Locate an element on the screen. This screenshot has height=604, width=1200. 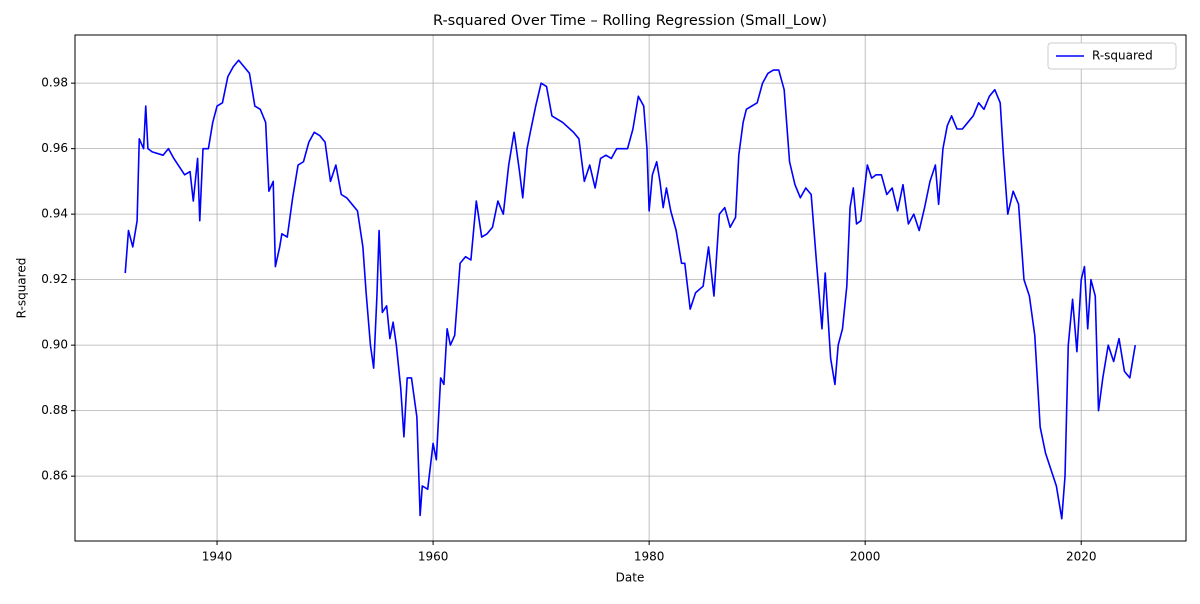
y-axis-label: R-squared is located at coordinates (22, 288).